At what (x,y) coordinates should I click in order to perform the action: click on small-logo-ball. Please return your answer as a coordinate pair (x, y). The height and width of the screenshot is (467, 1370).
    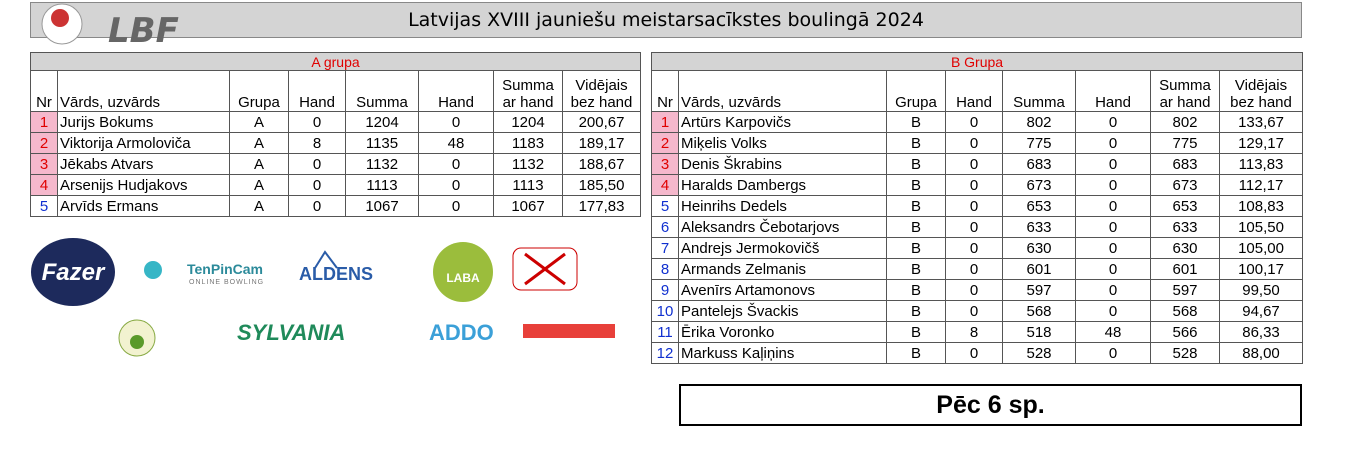
    Looking at the image, I should click on (137, 342).